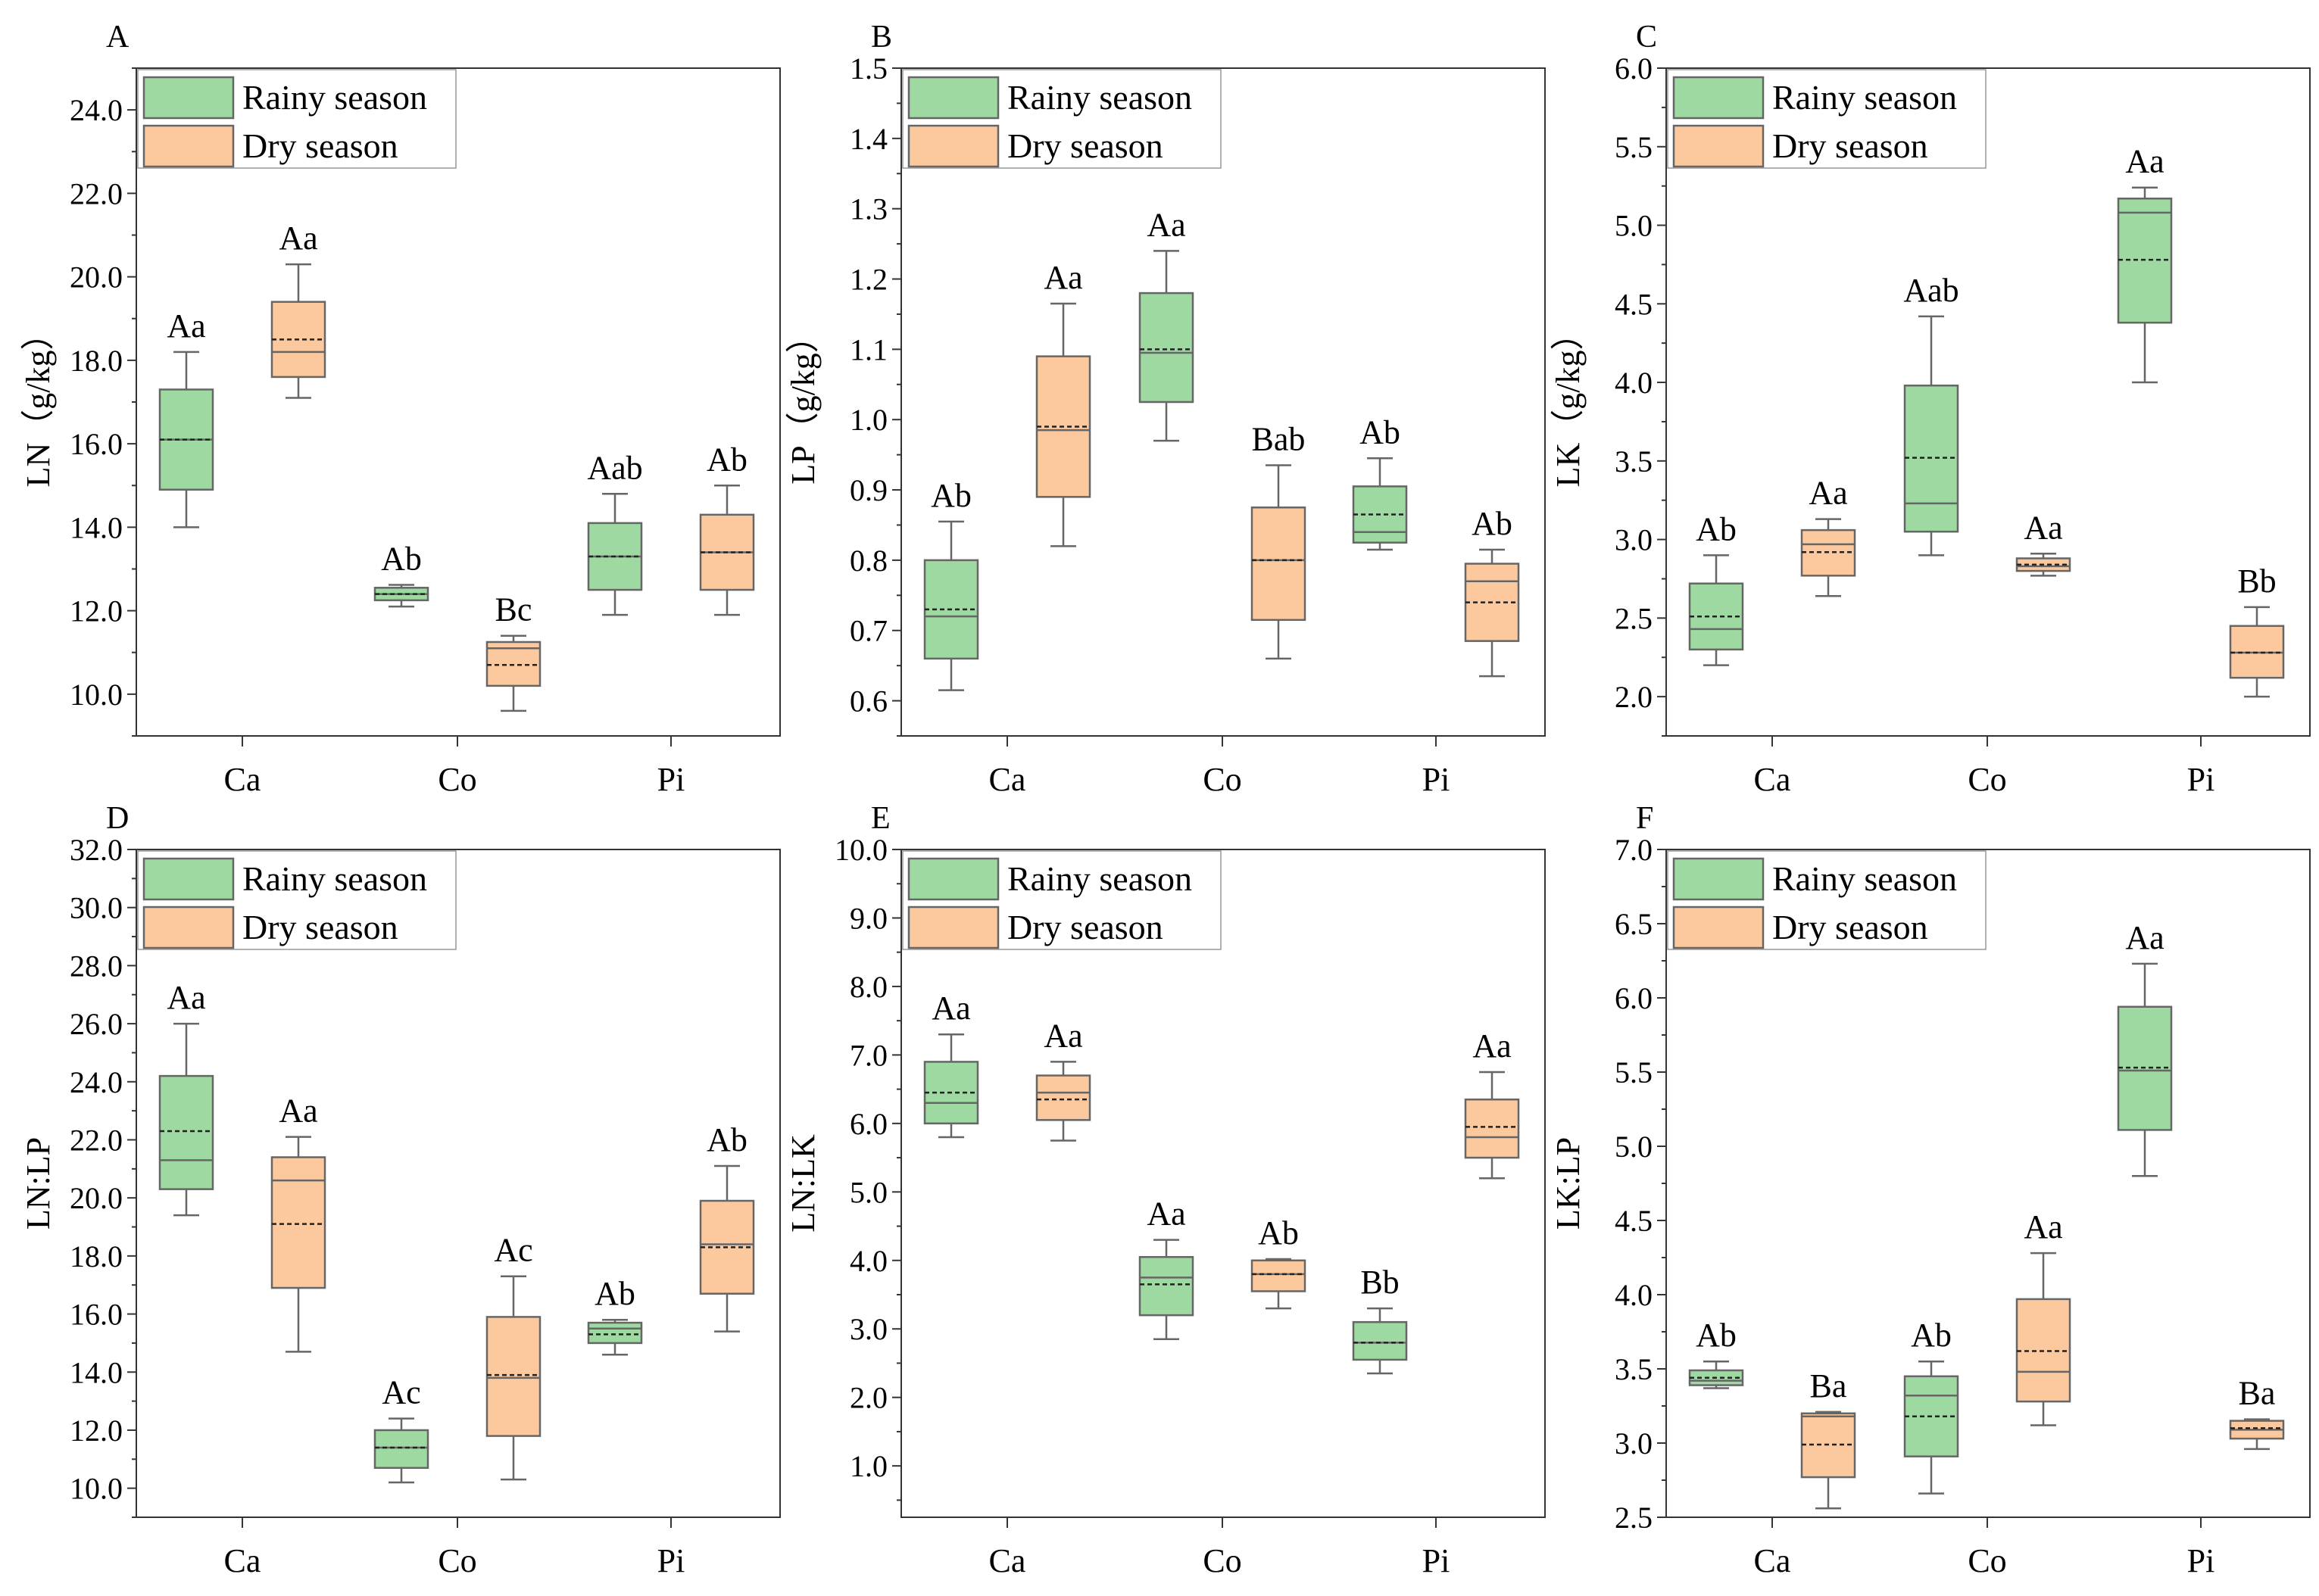 Image resolution: width=2319 pixels, height=1596 pixels. I want to click on y-tick-label: 3.0, so click(869, 1329).